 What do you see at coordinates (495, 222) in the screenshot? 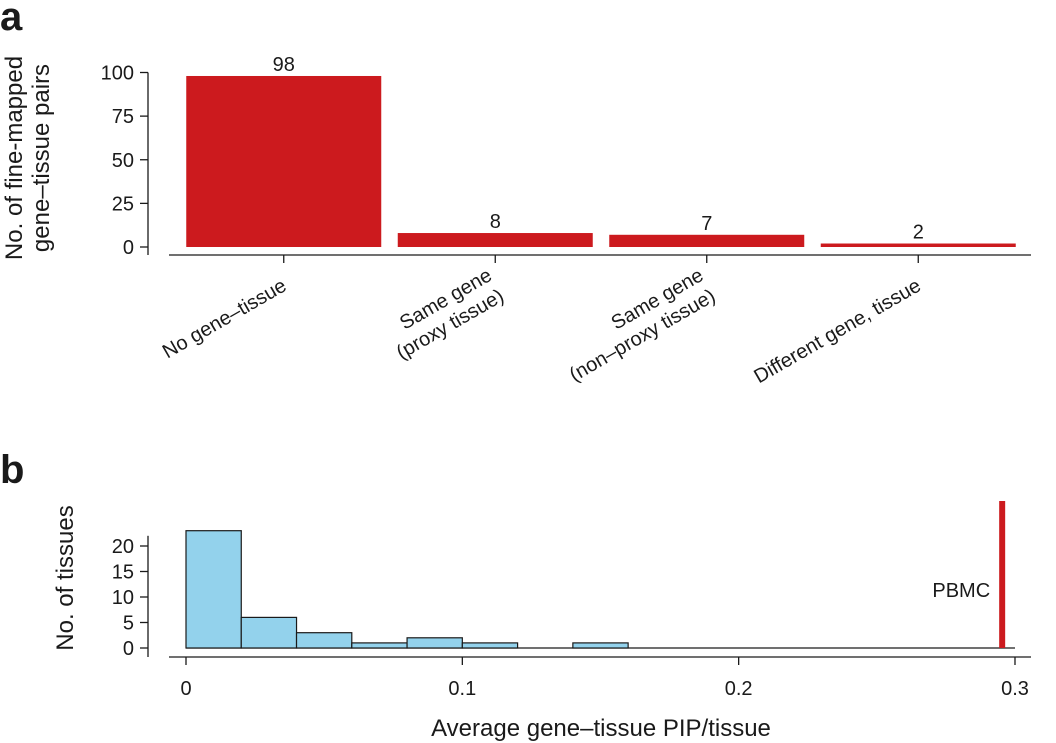
I see `bar-value-label: 8` at bounding box center [495, 222].